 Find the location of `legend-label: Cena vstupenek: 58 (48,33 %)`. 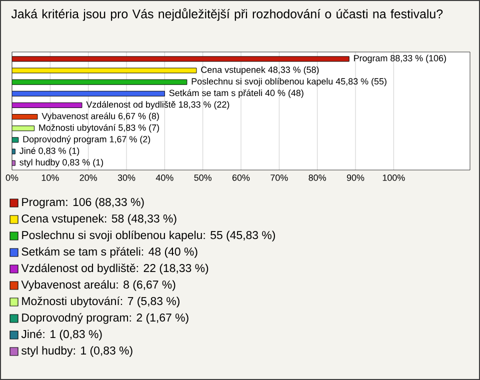

legend-label: Cena vstupenek: 58 (48,33 %) is located at coordinates (99, 219).